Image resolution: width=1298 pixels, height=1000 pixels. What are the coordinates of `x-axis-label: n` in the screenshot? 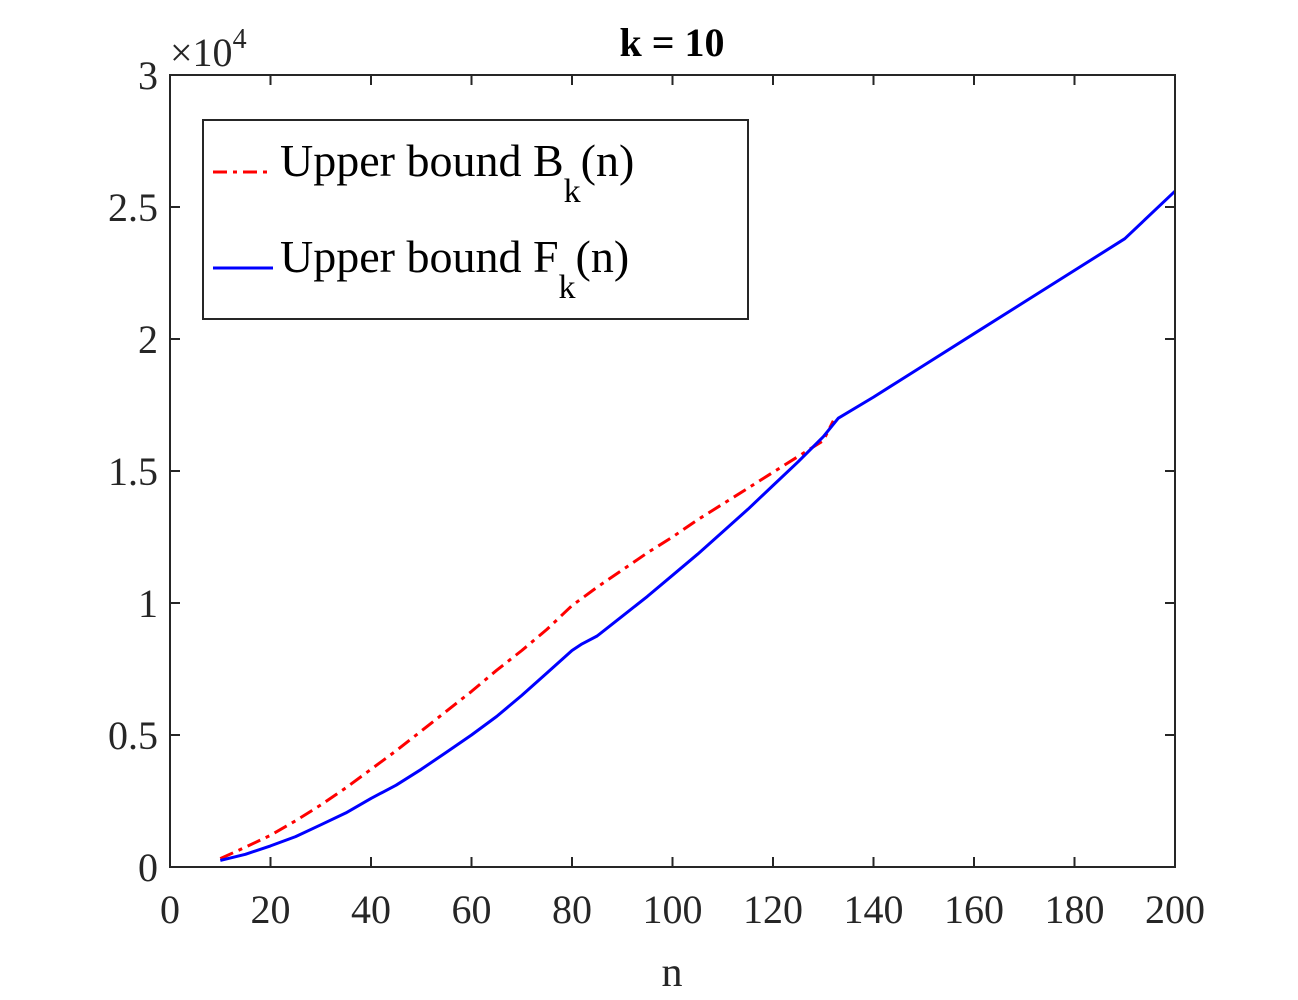 It's located at (672, 973).